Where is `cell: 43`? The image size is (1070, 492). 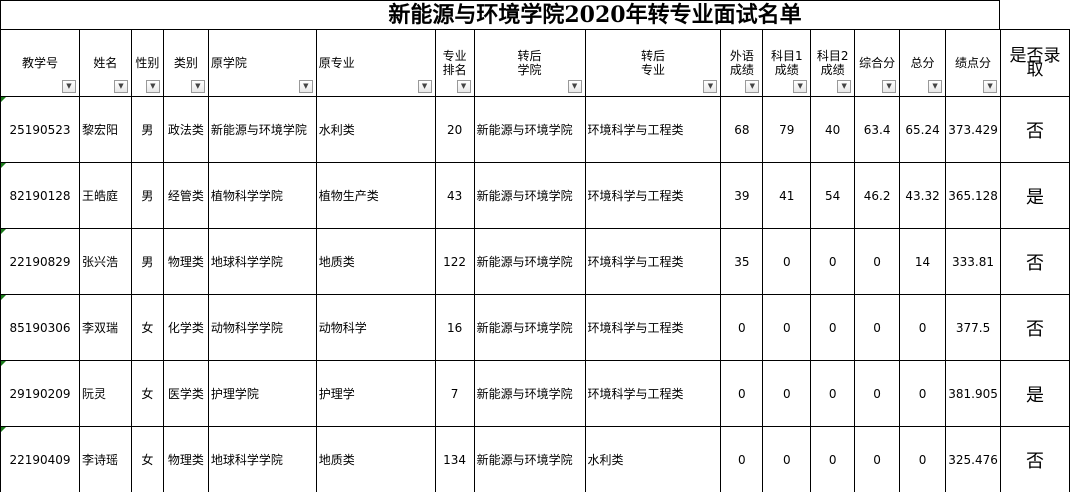
cell: 43 is located at coordinates (454, 195).